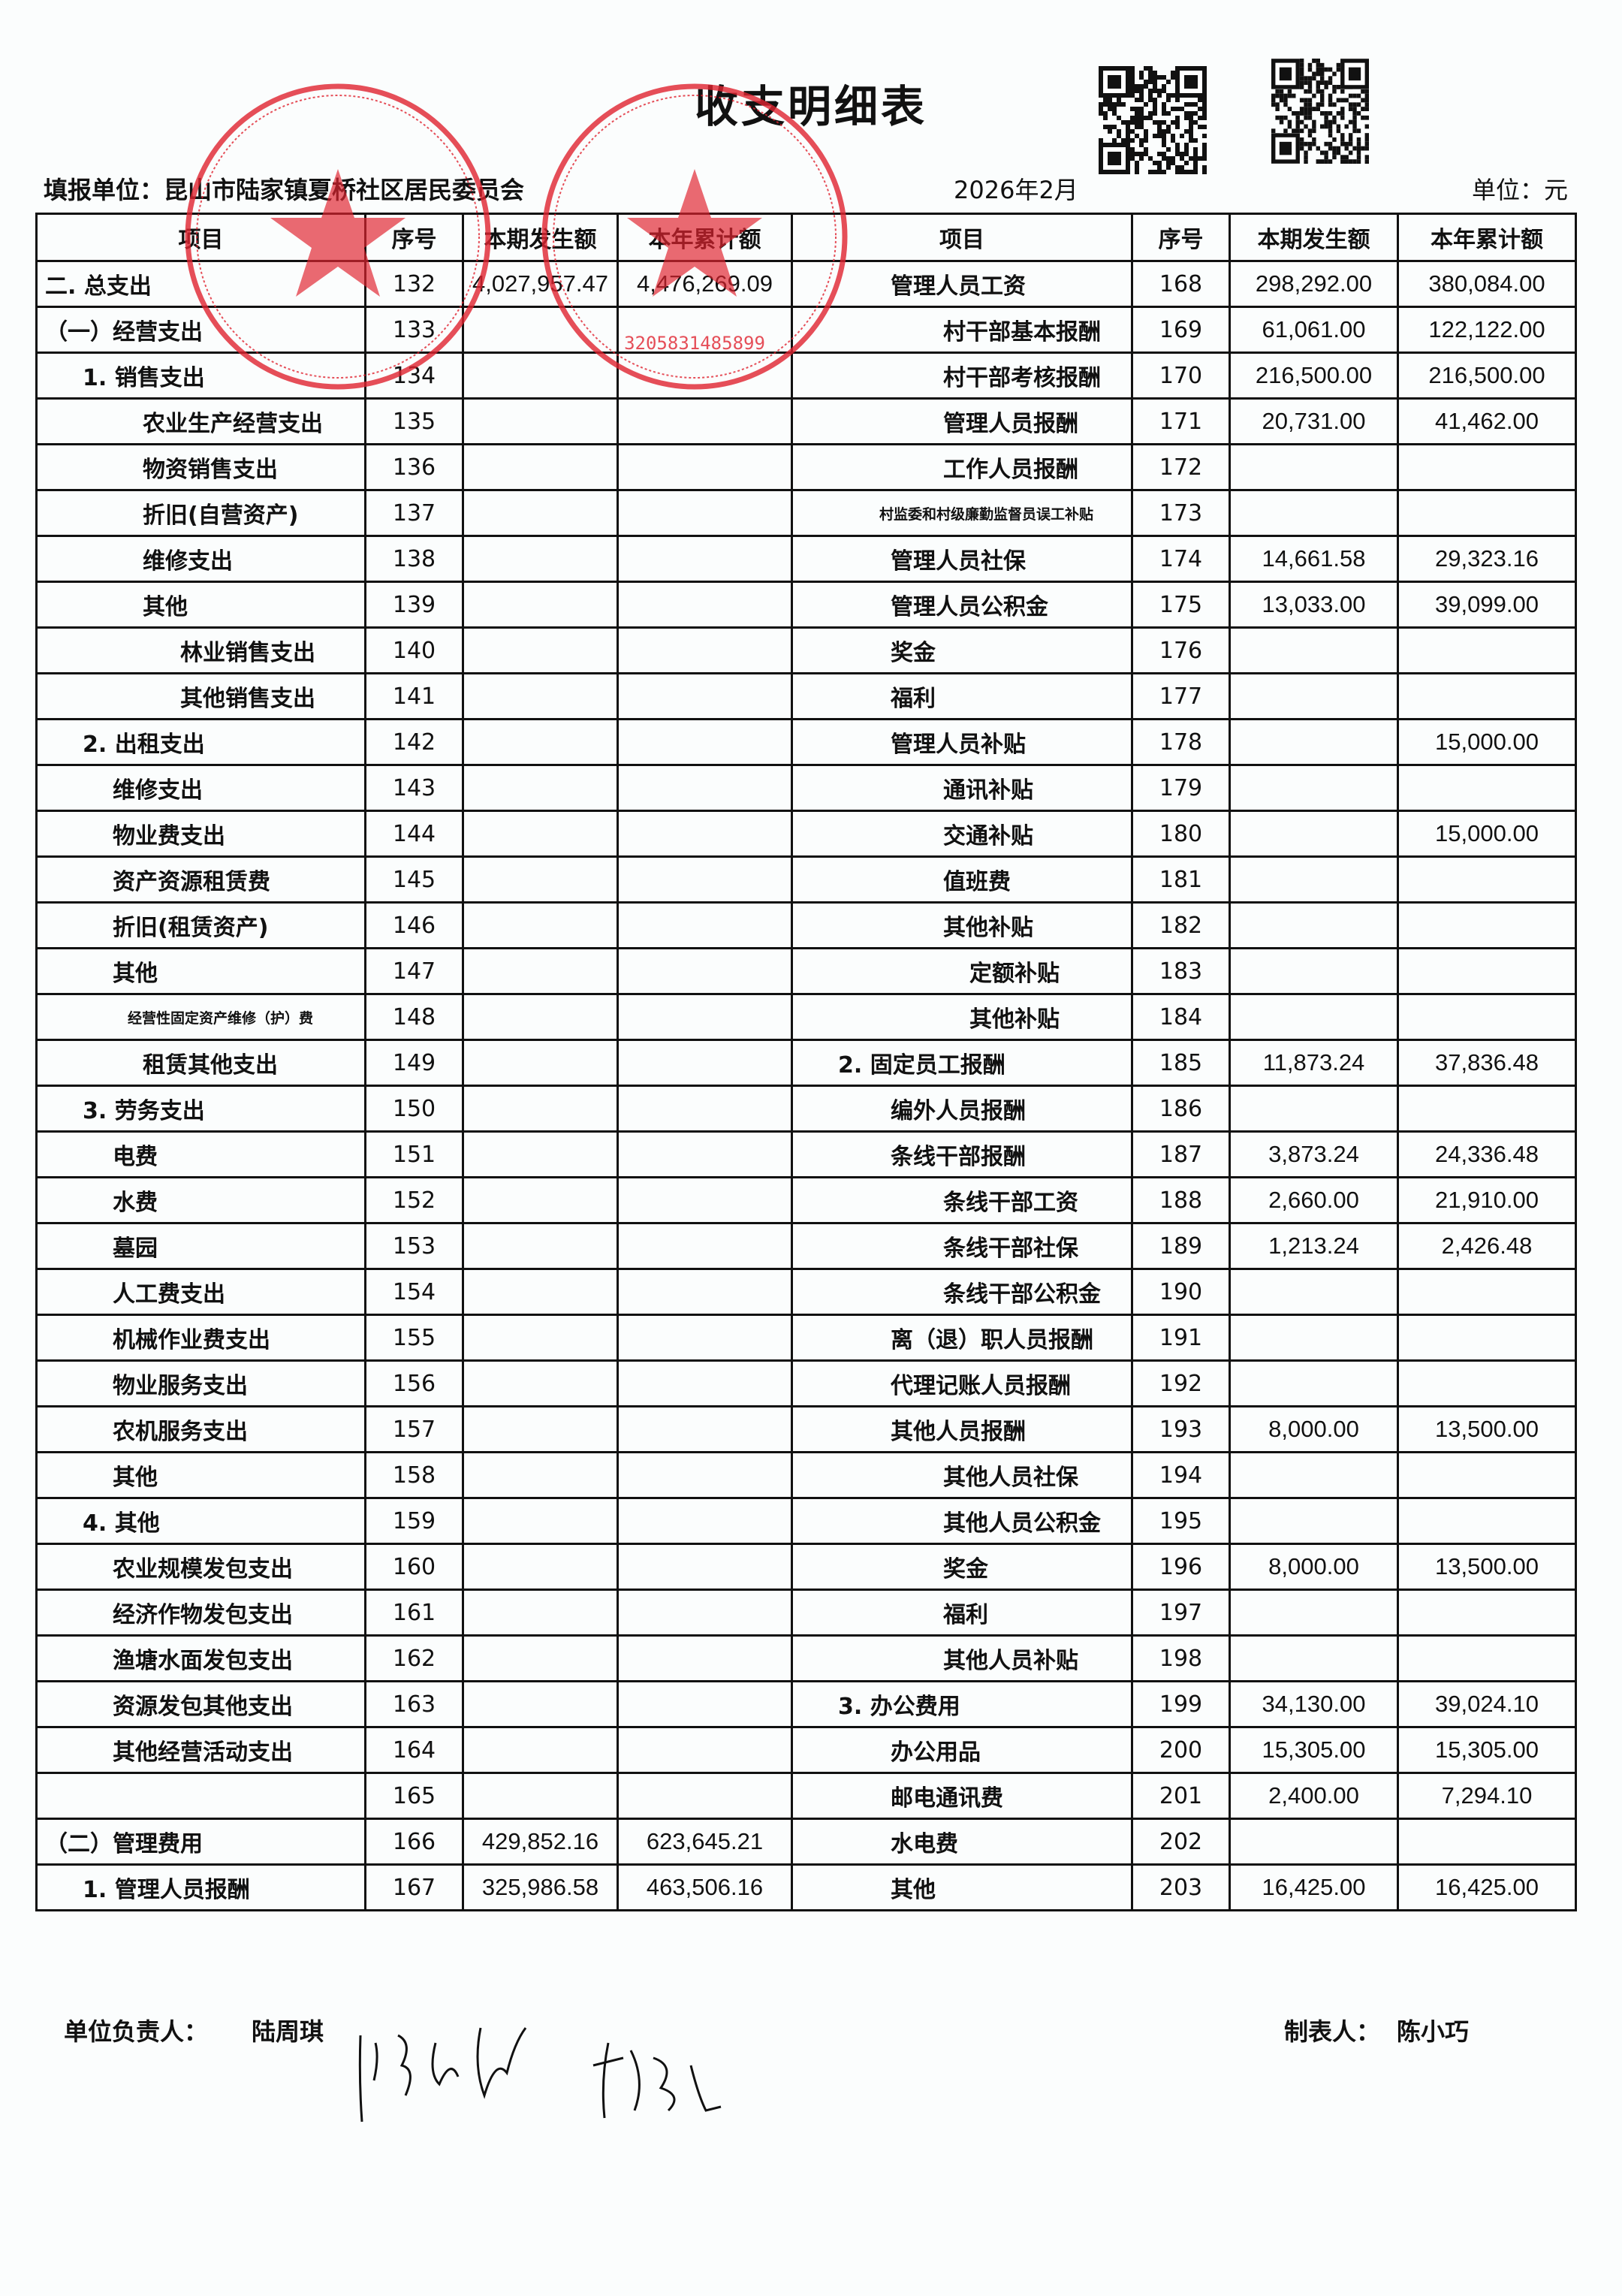 The height and width of the screenshot is (2296, 1622). Describe the element at coordinates (540, 1842) in the screenshot. I see `current-amount: 429,852.16` at that location.